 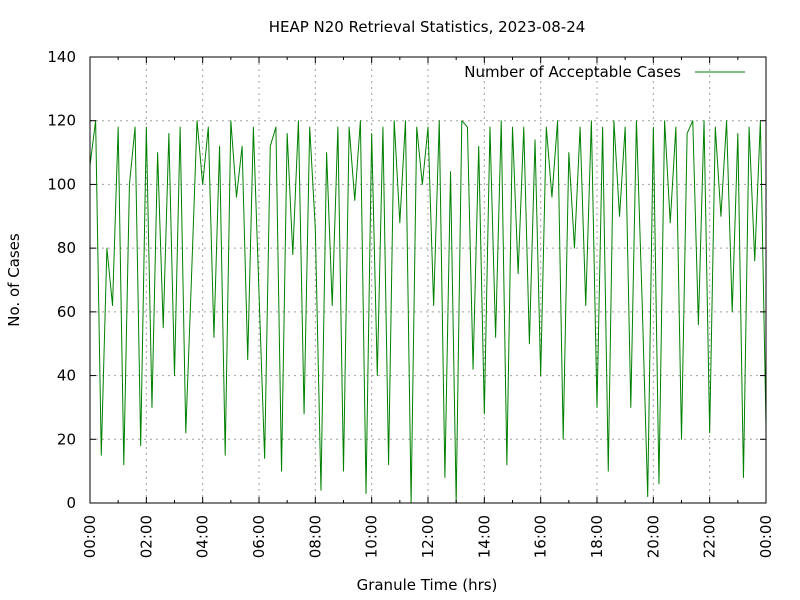 What do you see at coordinates (203, 536) in the screenshot?
I see `x-tick-label: 04:00` at bounding box center [203, 536].